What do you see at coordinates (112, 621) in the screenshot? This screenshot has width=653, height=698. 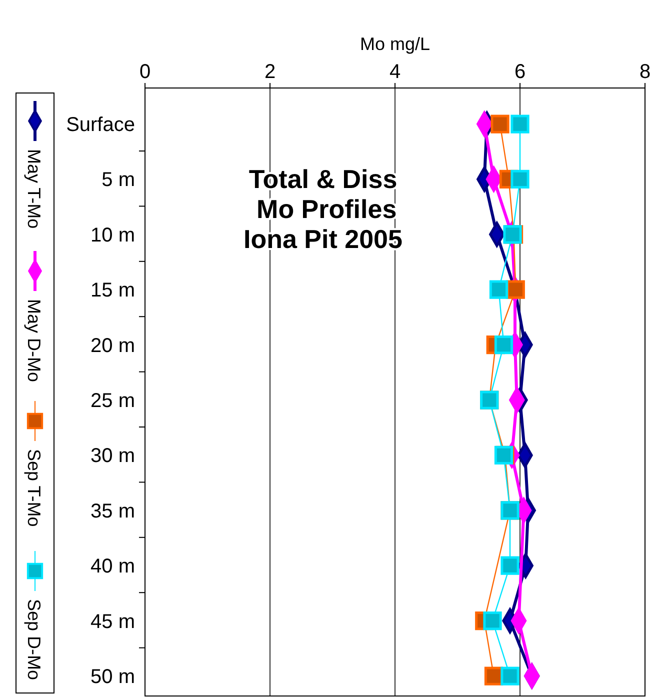 I see `y-tick-label: 45 m` at bounding box center [112, 621].